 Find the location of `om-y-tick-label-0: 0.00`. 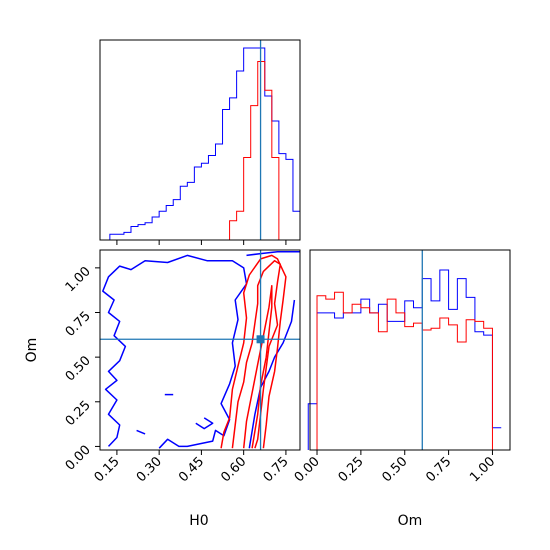

om-y-tick-label-0: 0.00 is located at coordinates (78, 458).